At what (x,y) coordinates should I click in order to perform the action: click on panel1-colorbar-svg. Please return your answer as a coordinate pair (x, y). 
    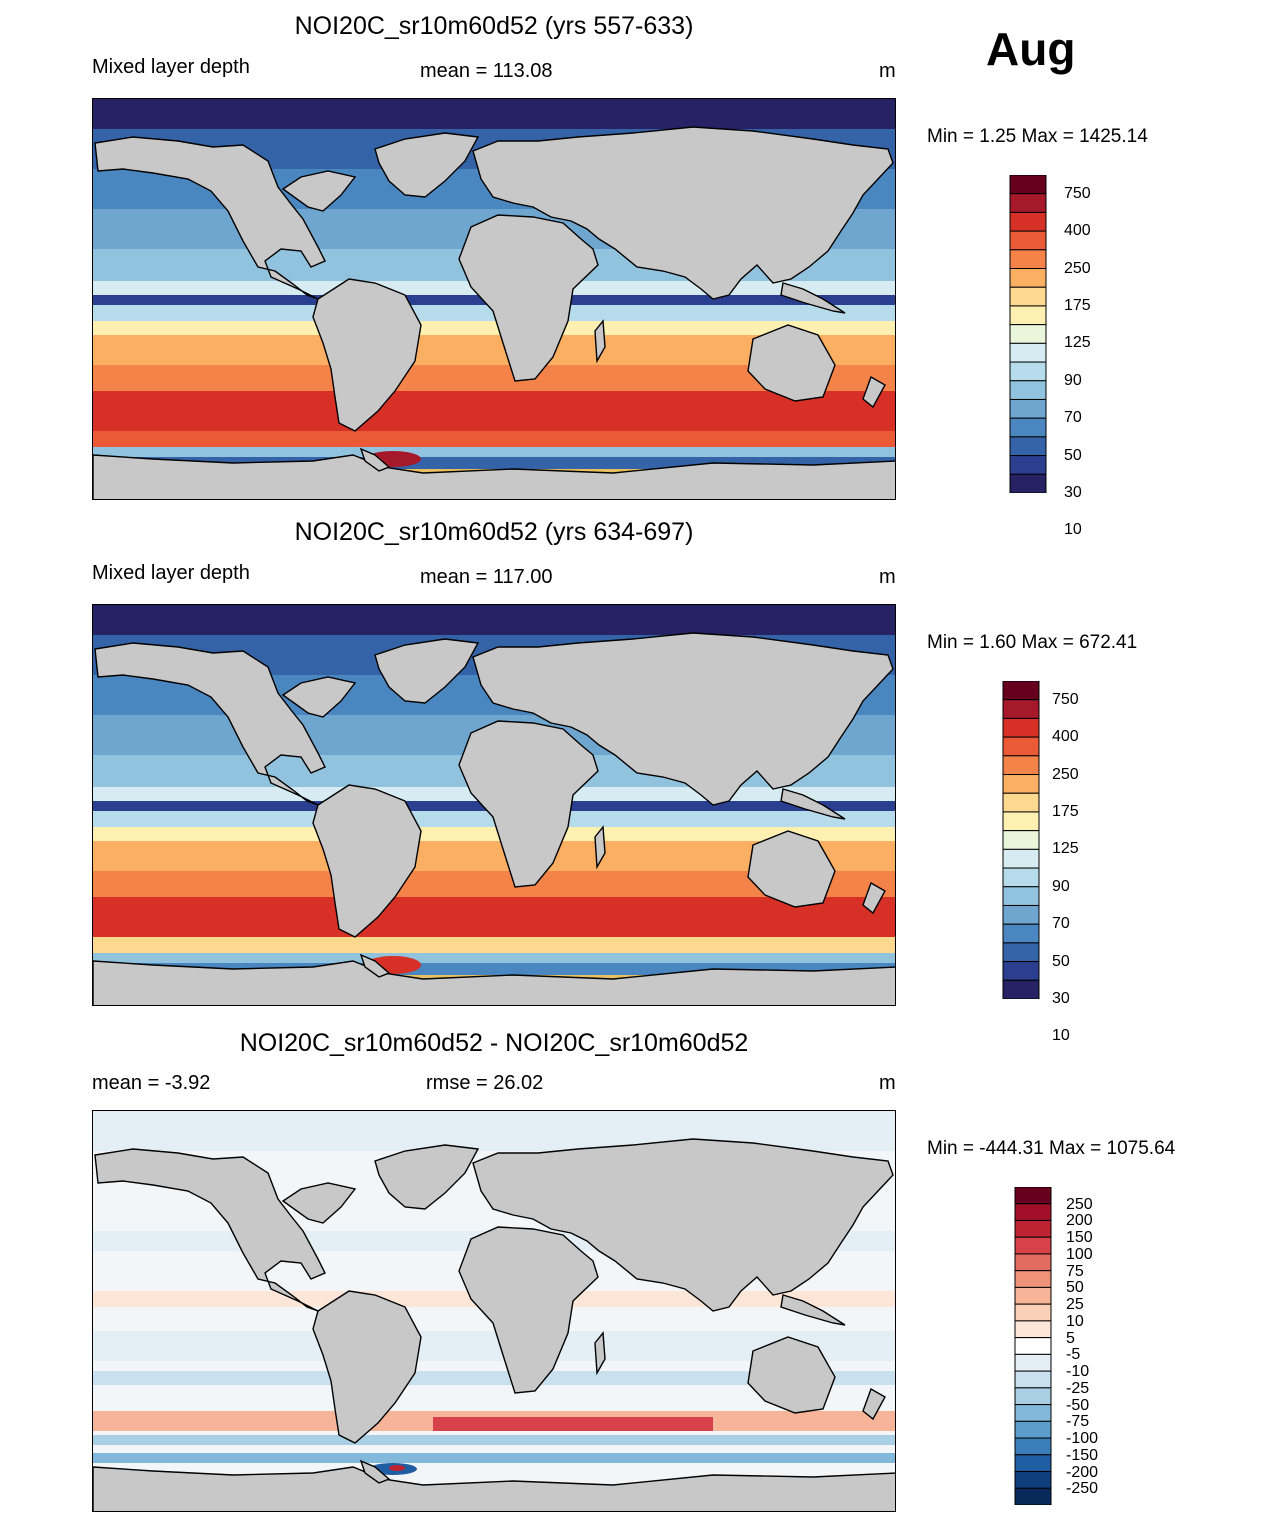
    Looking at the image, I should click on (1028, 334).